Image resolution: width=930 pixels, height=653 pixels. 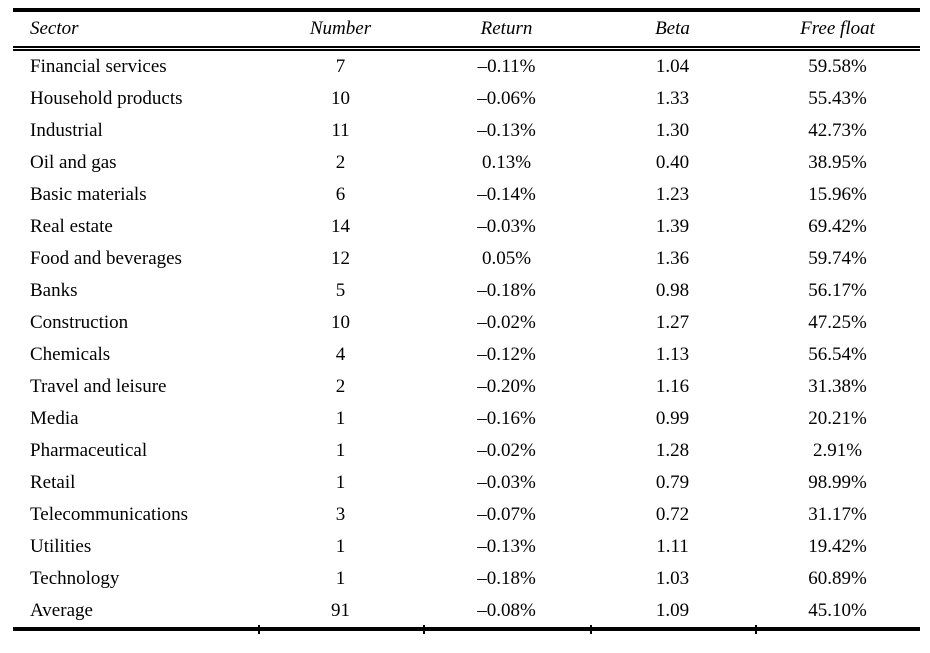 I want to click on cell-sector: Oil and gas, so click(x=73, y=162).